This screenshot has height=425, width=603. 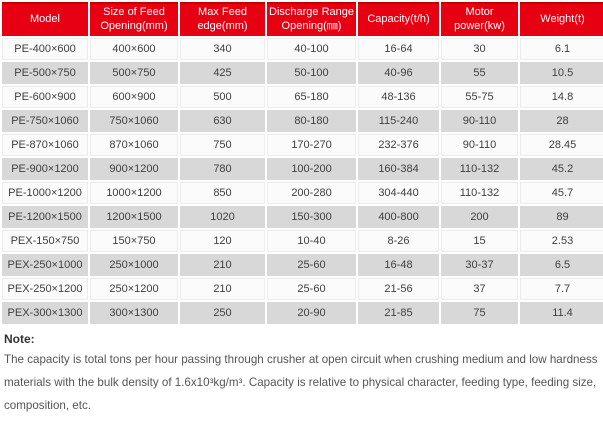 What do you see at coordinates (134, 97) in the screenshot?
I see `table-cell: 600×900` at bounding box center [134, 97].